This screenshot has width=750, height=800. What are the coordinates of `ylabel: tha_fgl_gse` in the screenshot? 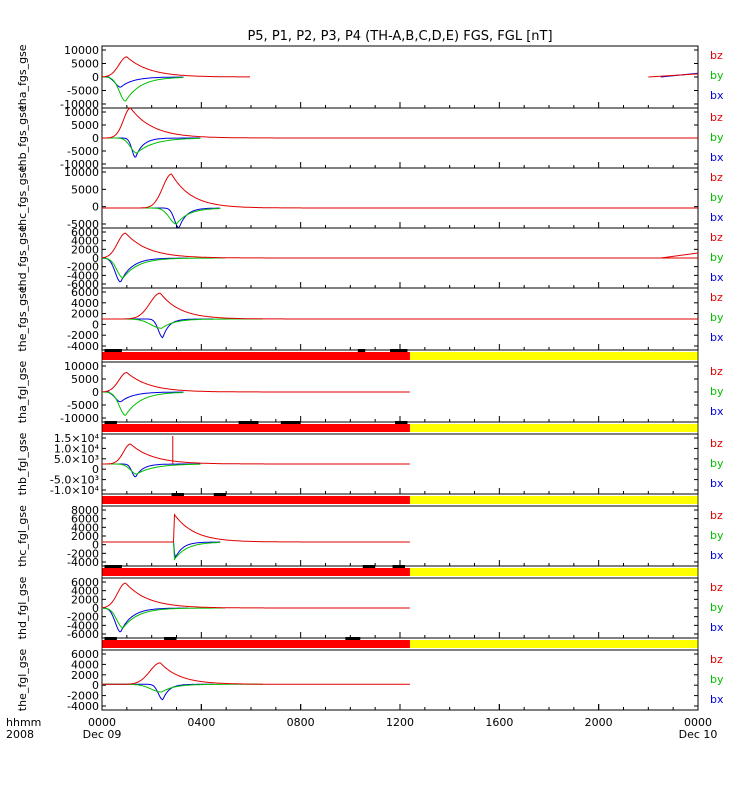 It's located at (22, 392).